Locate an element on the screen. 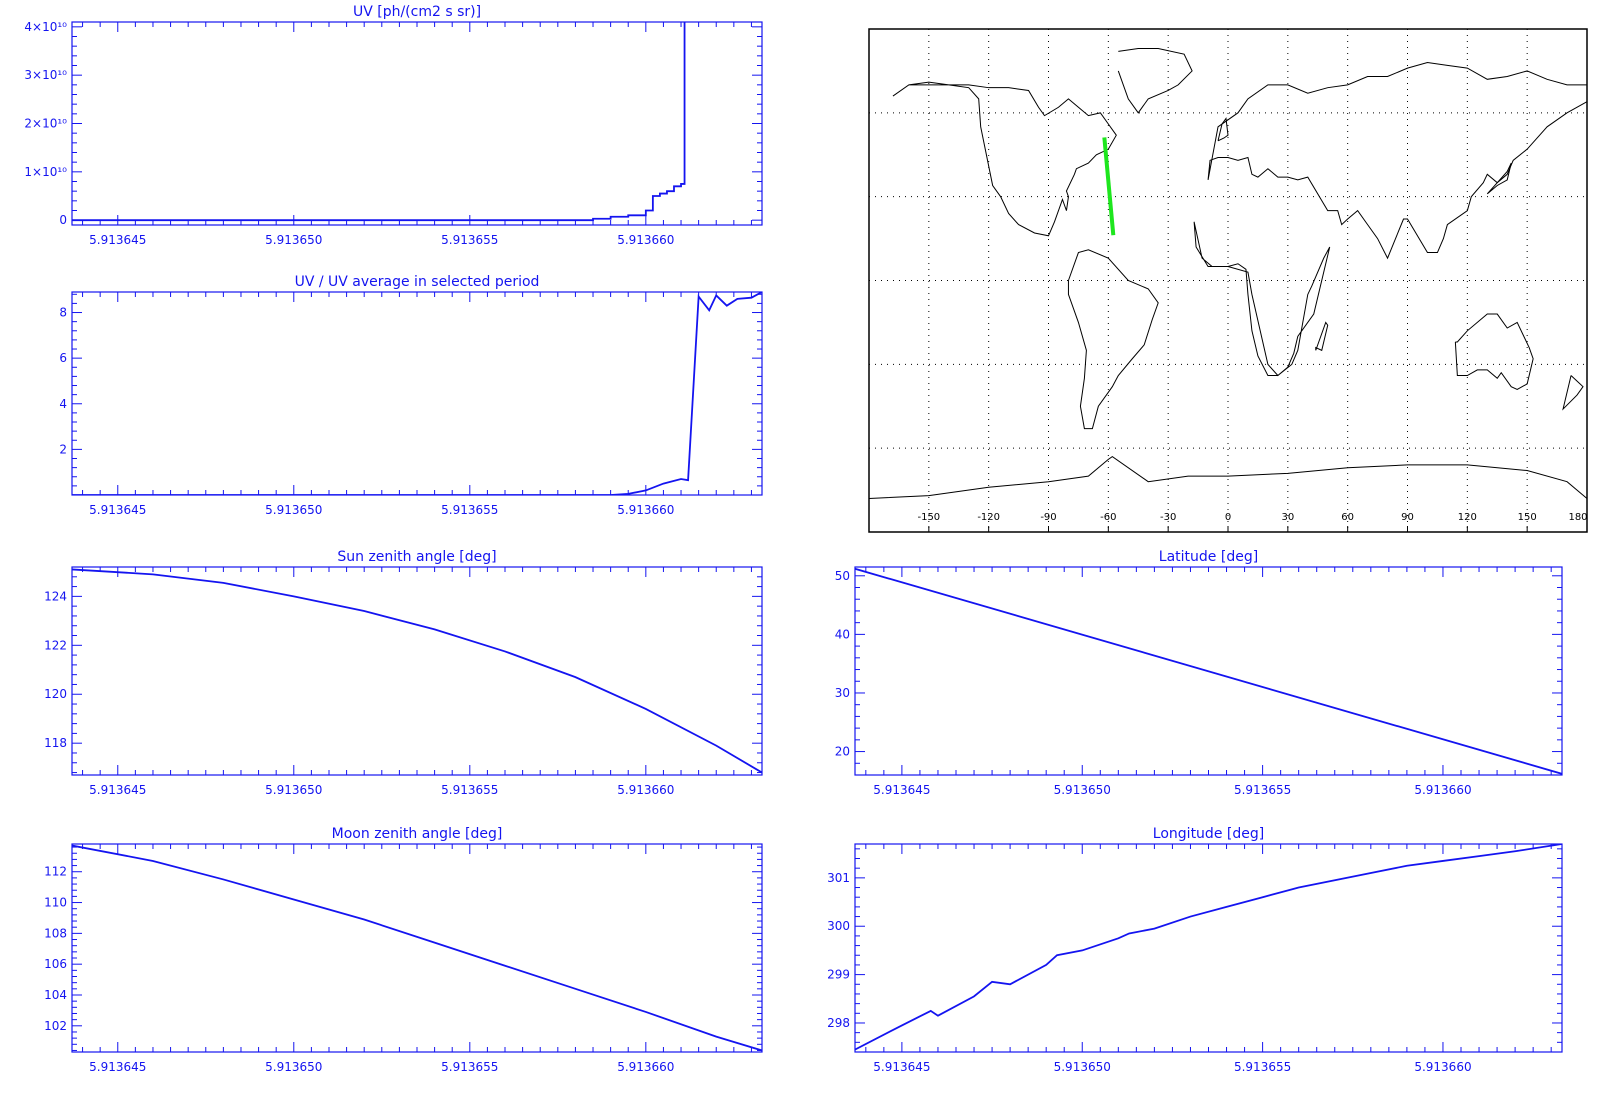 This screenshot has height=1100, width=1600. chart-title: Longitude [deg] is located at coordinates (1208, 834).